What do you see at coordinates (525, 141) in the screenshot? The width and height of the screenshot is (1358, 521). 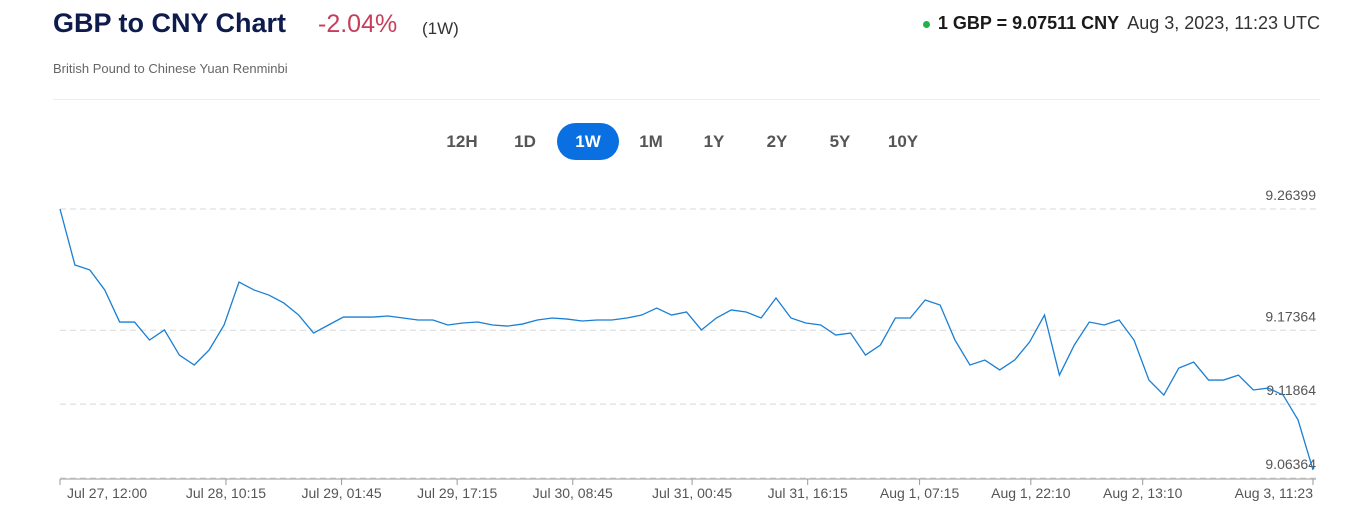 I see `range-button: 1D` at bounding box center [525, 141].